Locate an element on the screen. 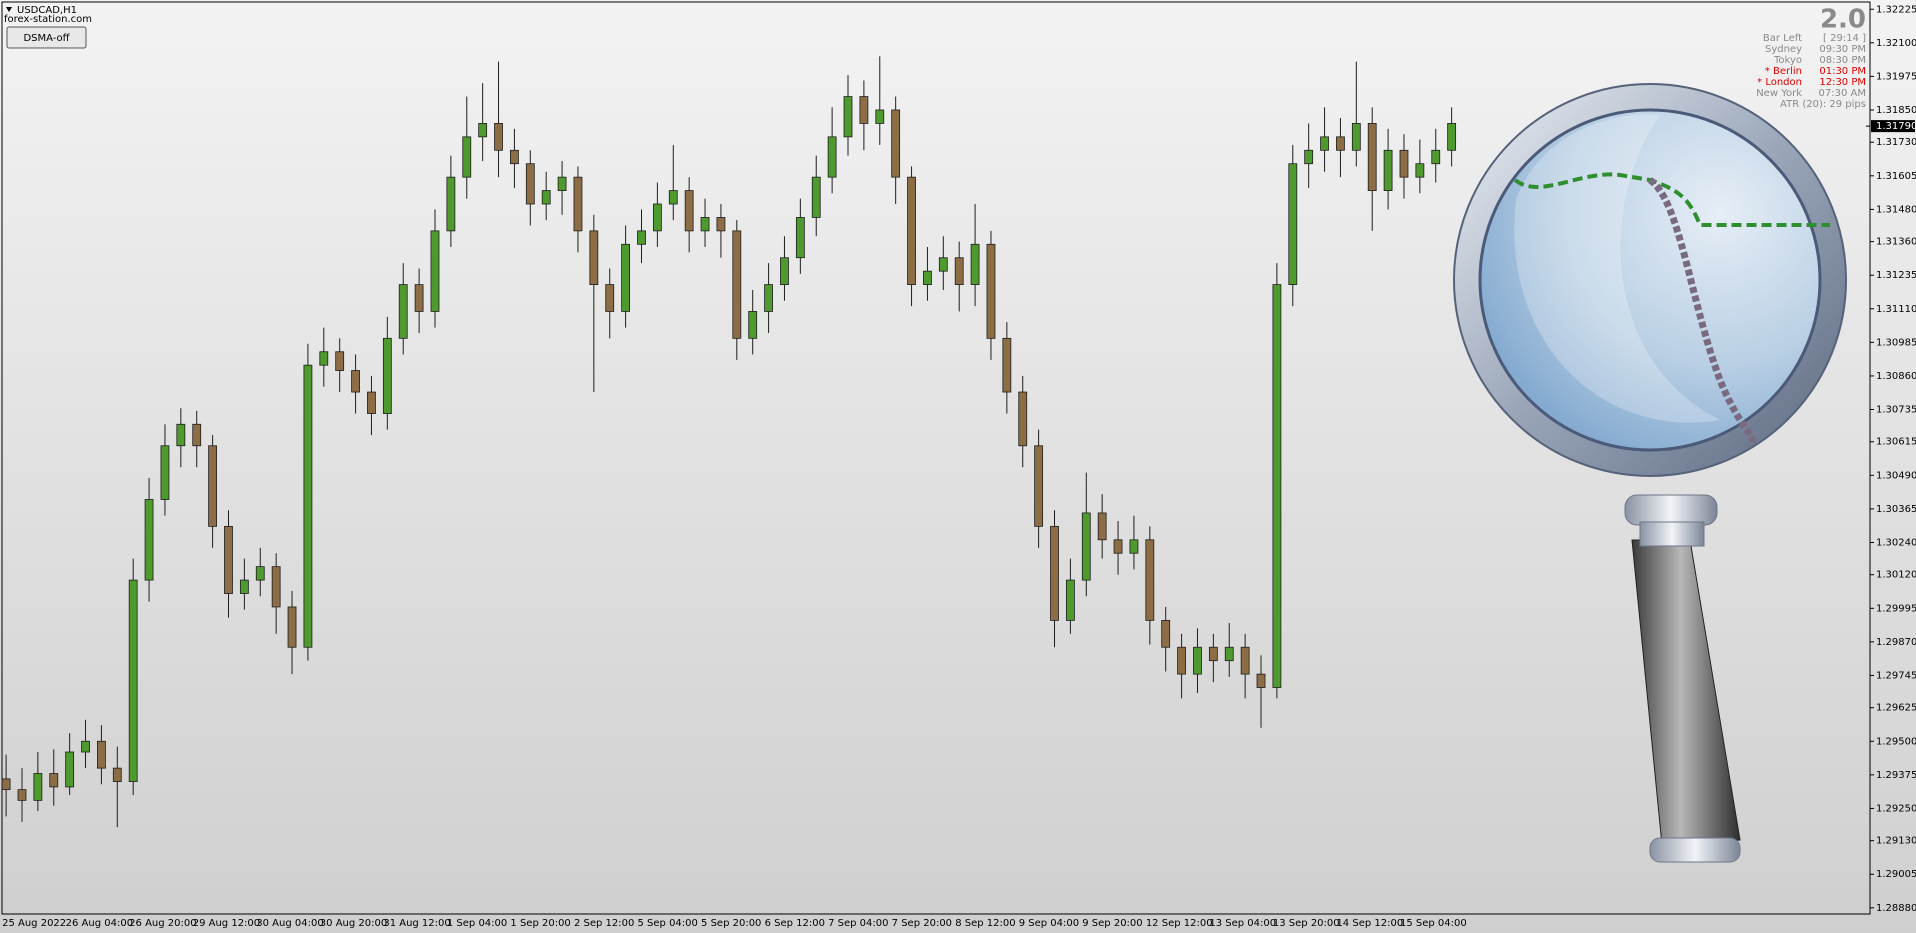 This screenshot has height=933, width=1916. y-tick-label: 1.30985 is located at coordinates (1896, 342).